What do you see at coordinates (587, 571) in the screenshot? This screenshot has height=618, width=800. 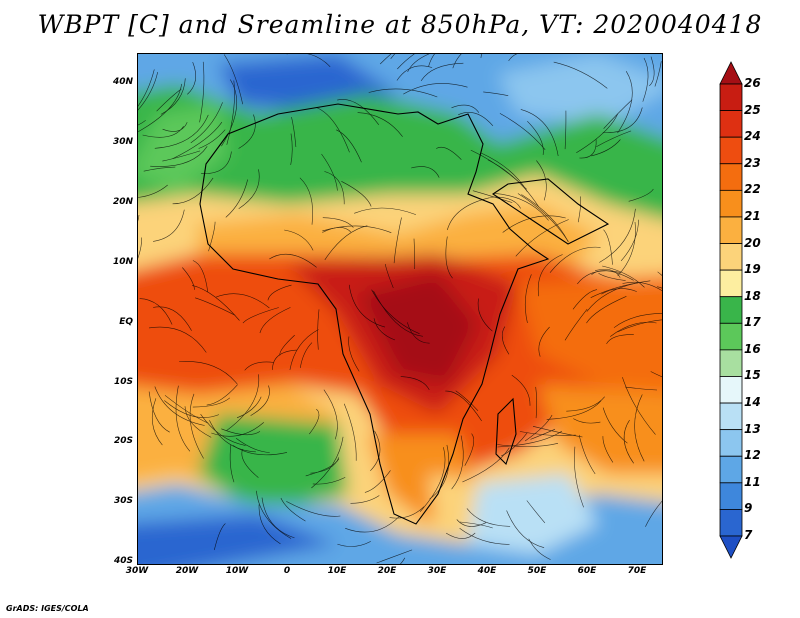 I see `lon-tick-60e: 60E` at bounding box center [587, 571].